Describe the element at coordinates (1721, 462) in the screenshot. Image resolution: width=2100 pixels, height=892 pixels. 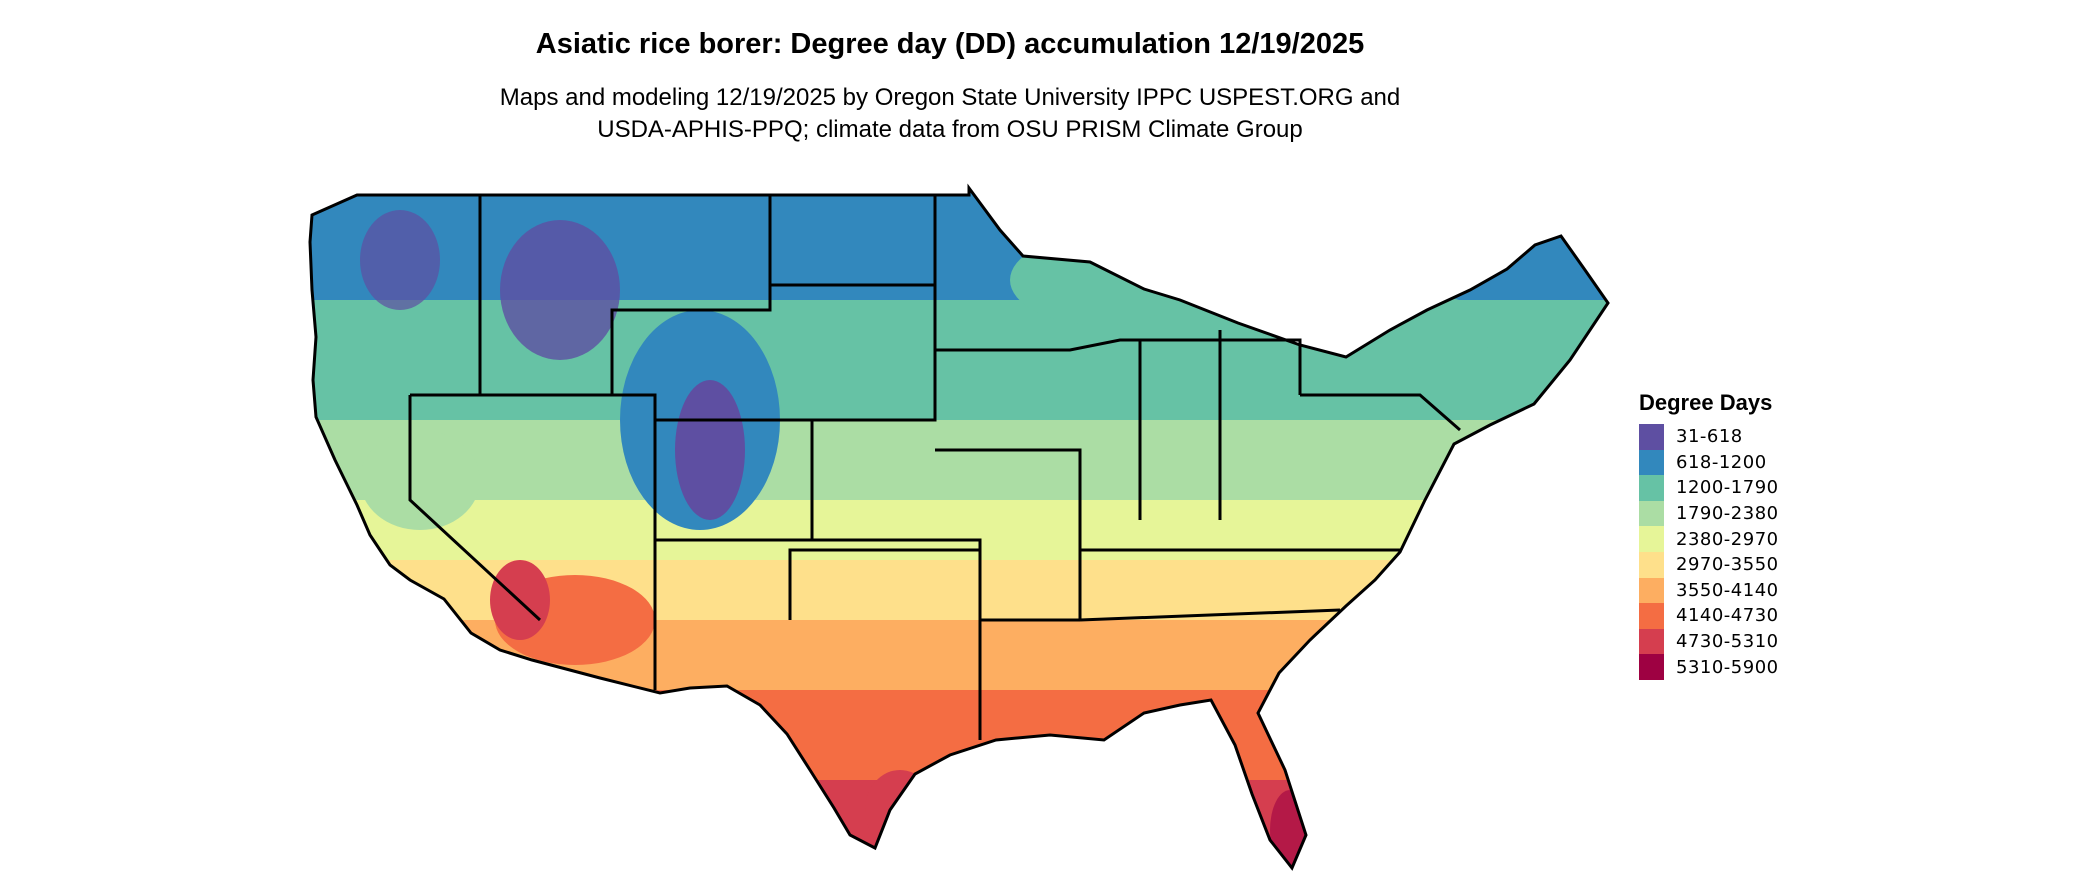
I see `legend-label: 618-1200` at that location.